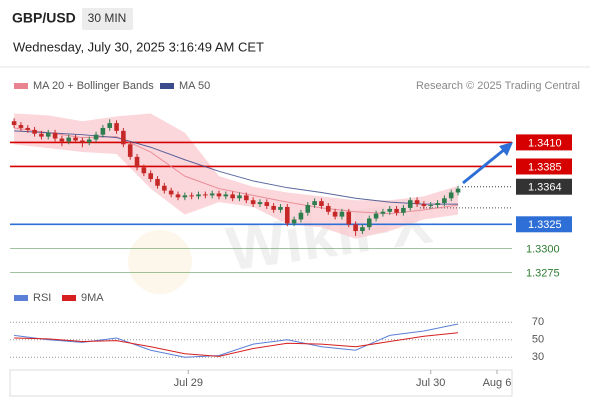 The image size is (590, 400). Describe the element at coordinates (484, 166) in the screenshot. I see `forecast-arrow` at that location.